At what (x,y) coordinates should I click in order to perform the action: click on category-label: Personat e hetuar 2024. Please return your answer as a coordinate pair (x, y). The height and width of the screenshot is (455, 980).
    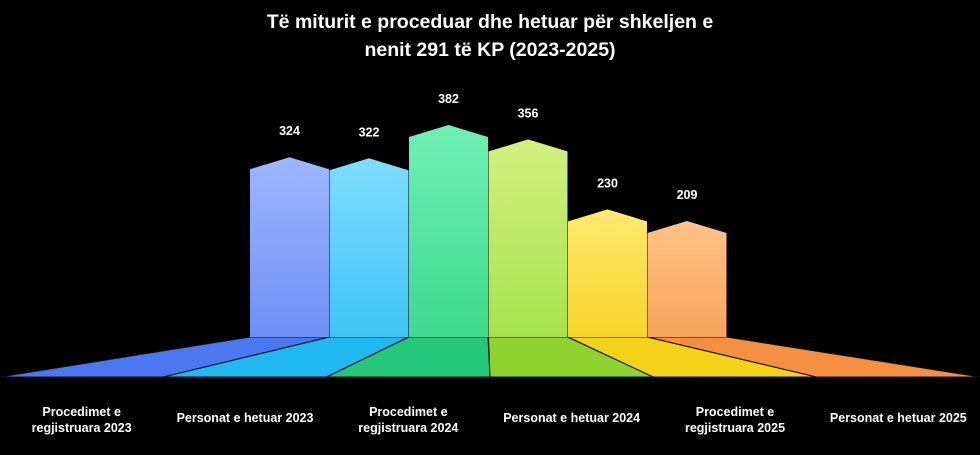
    Looking at the image, I should click on (571, 418).